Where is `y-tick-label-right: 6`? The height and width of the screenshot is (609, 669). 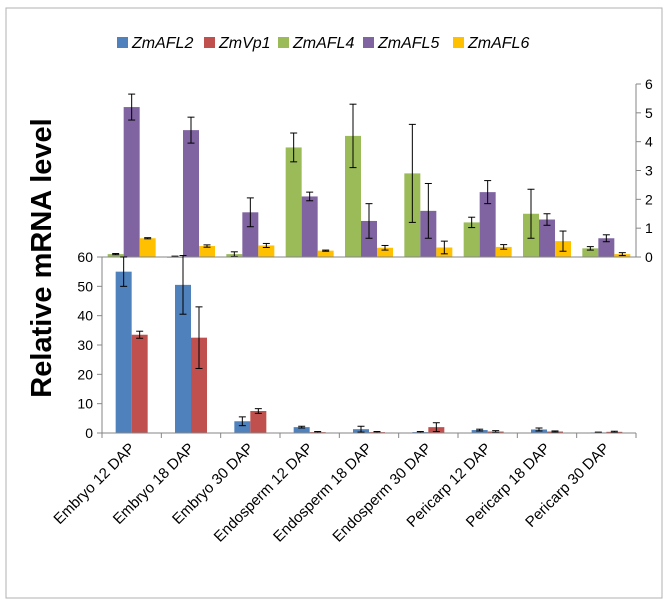
y-tick-label-right: 6 is located at coordinates (649, 84).